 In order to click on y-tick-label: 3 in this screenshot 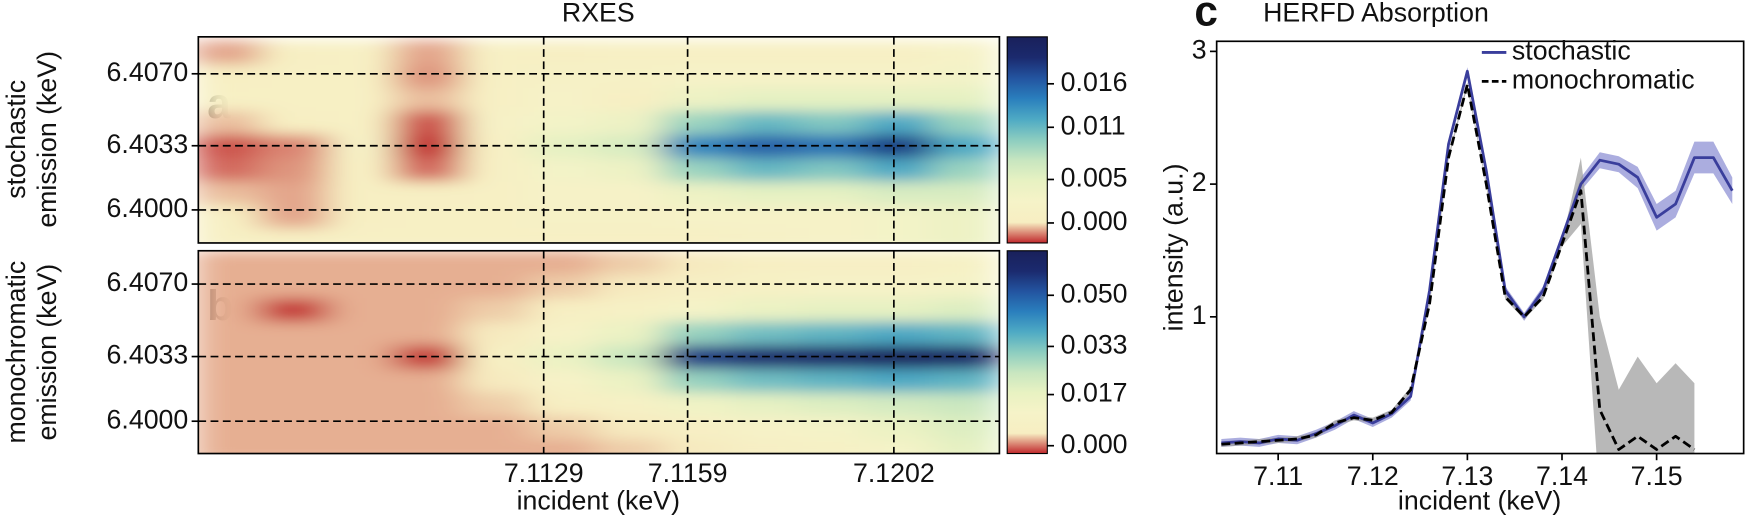, I will do `click(1199, 49)`.